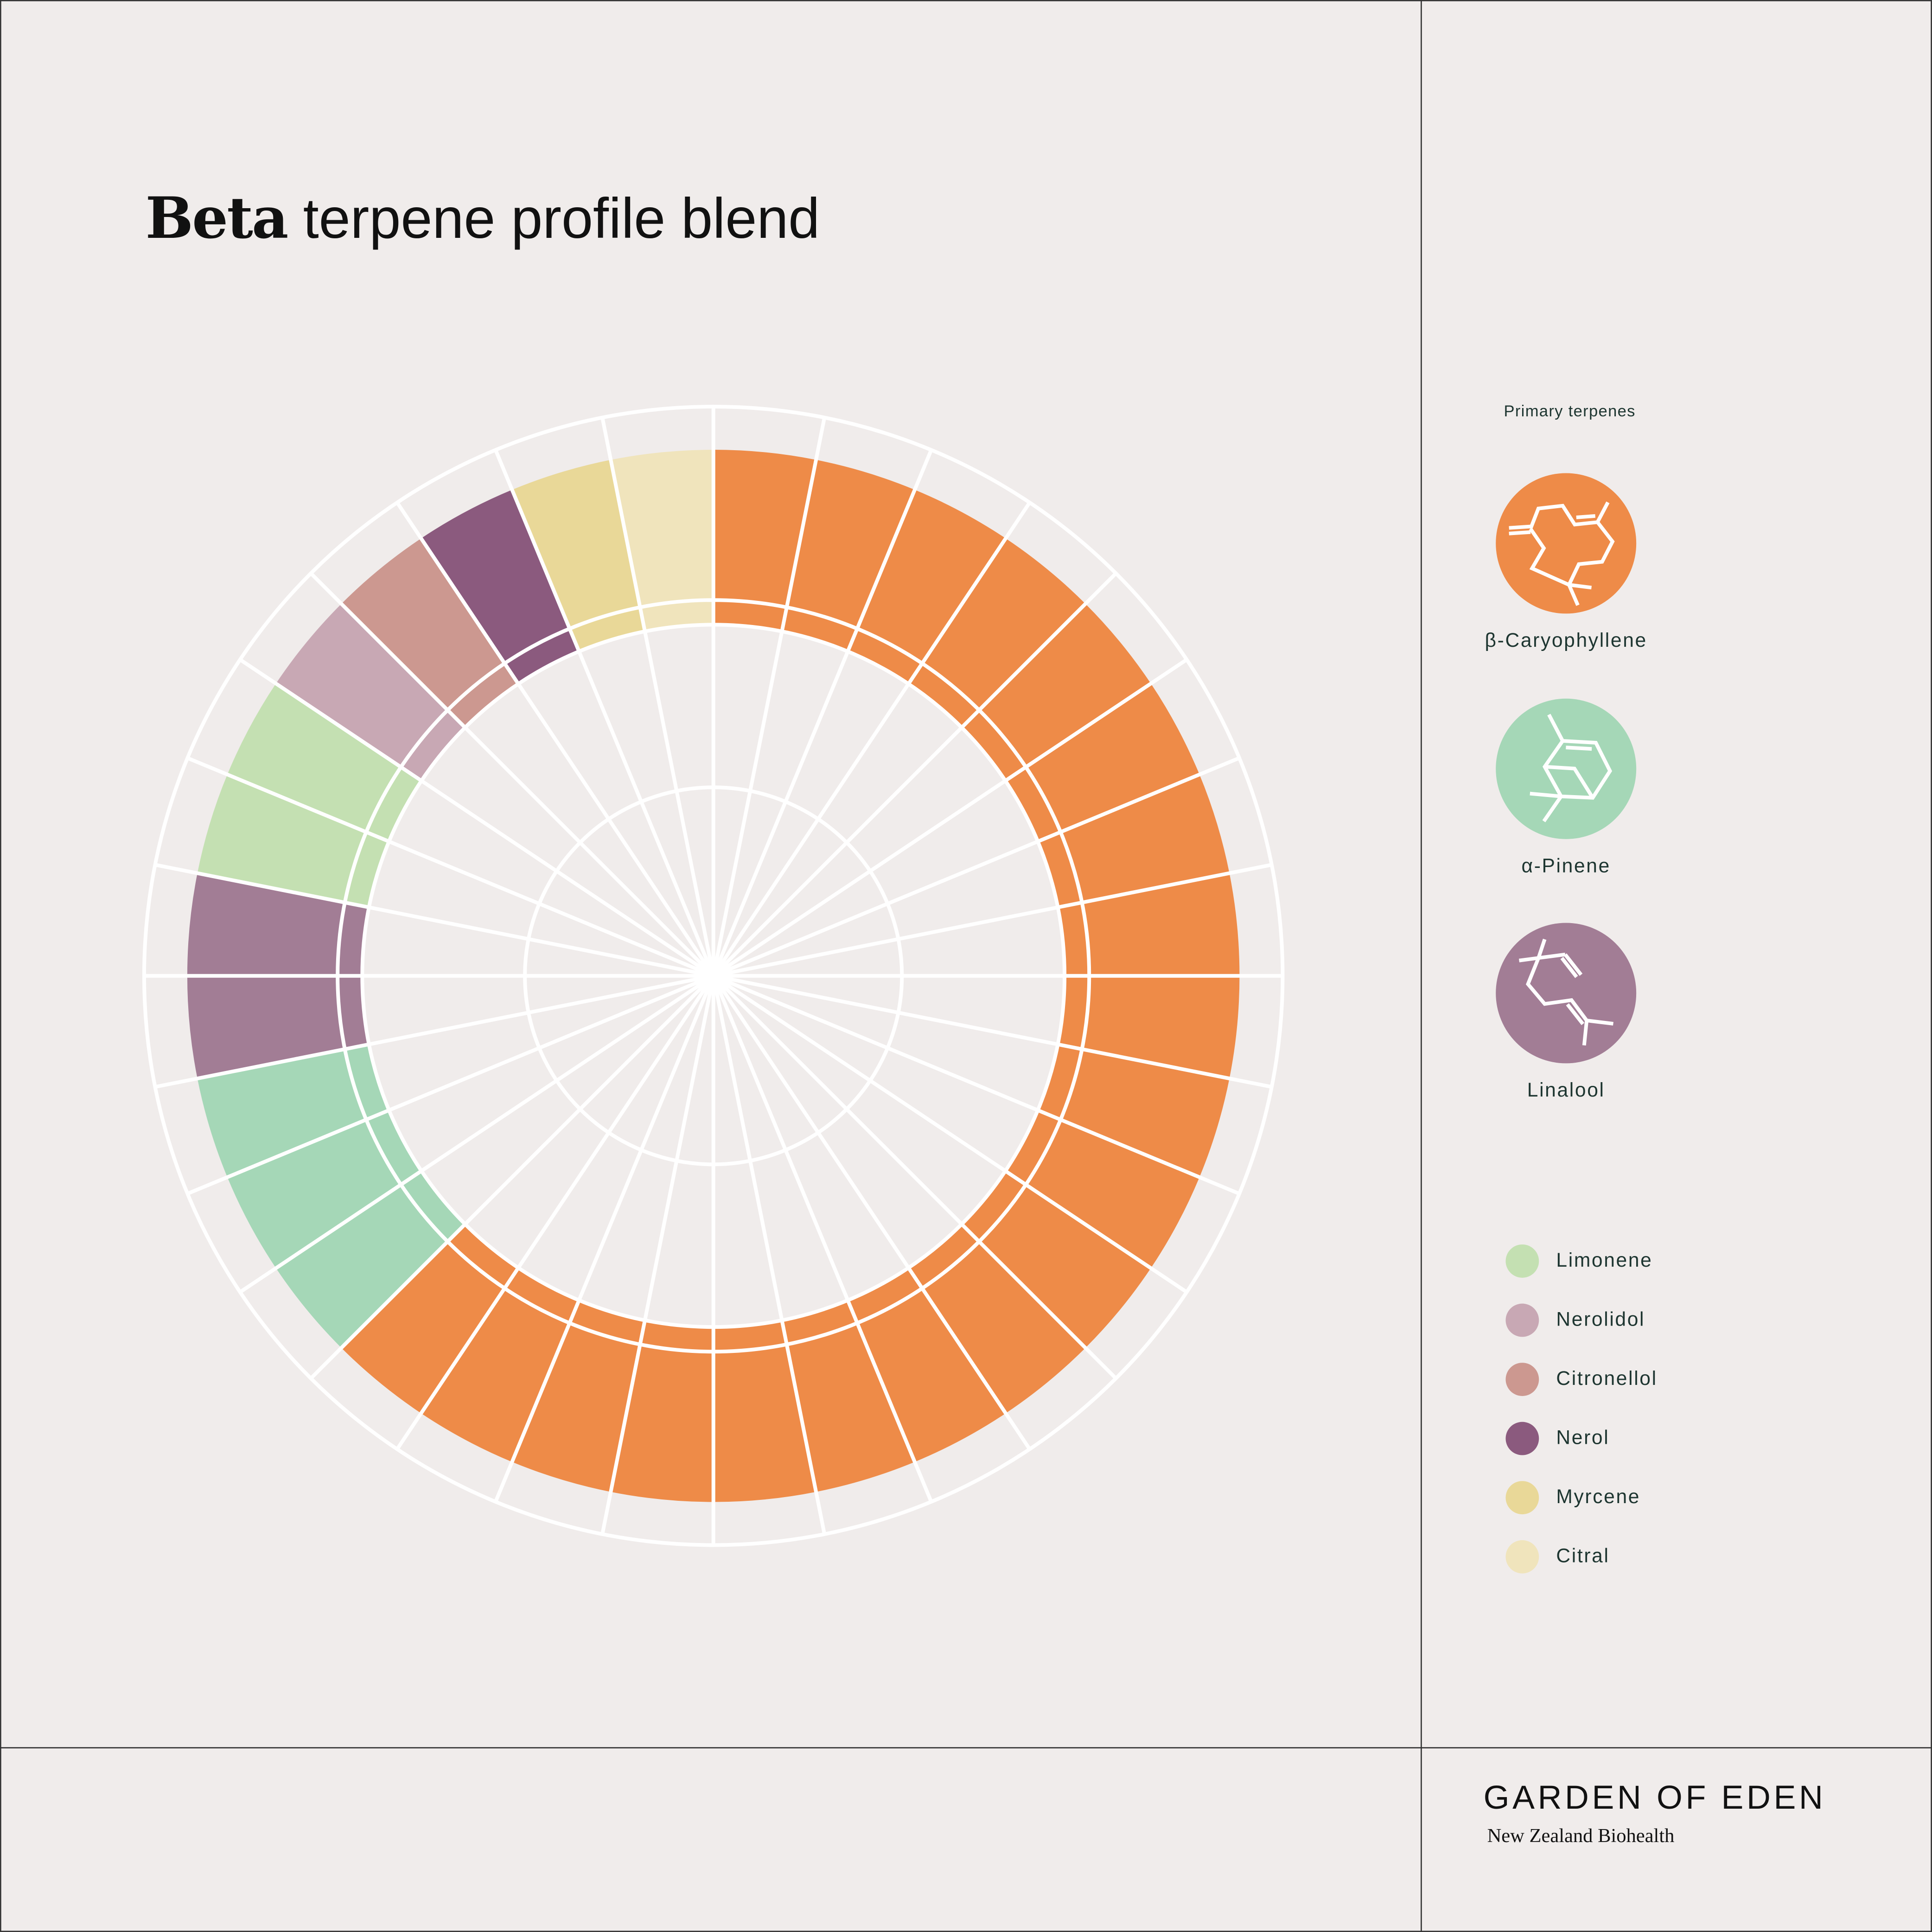 The width and height of the screenshot is (1932, 1932). What do you see at coordinates (1583, 1556) in the screenshot?
I see `legend-label: Citral` at bounding box center [1583, 1556].